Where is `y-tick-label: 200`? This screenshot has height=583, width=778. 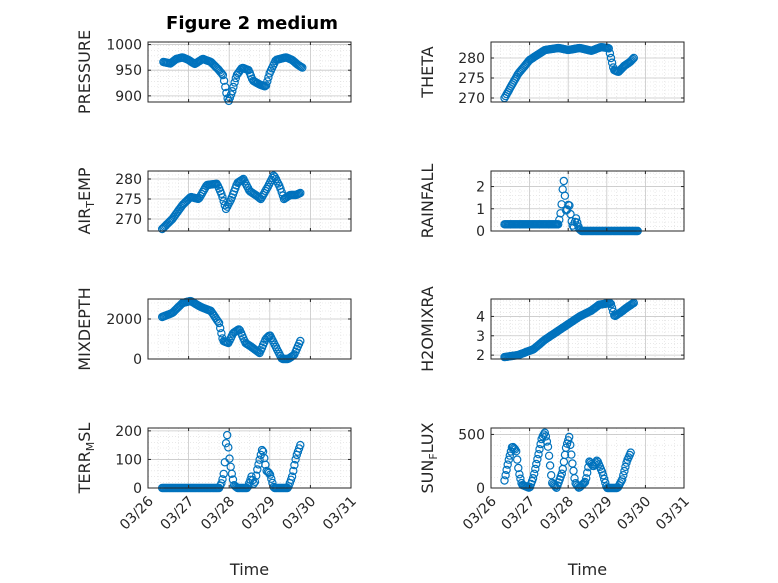
y-tick-label: 200 is located at coordinates (128, 432).